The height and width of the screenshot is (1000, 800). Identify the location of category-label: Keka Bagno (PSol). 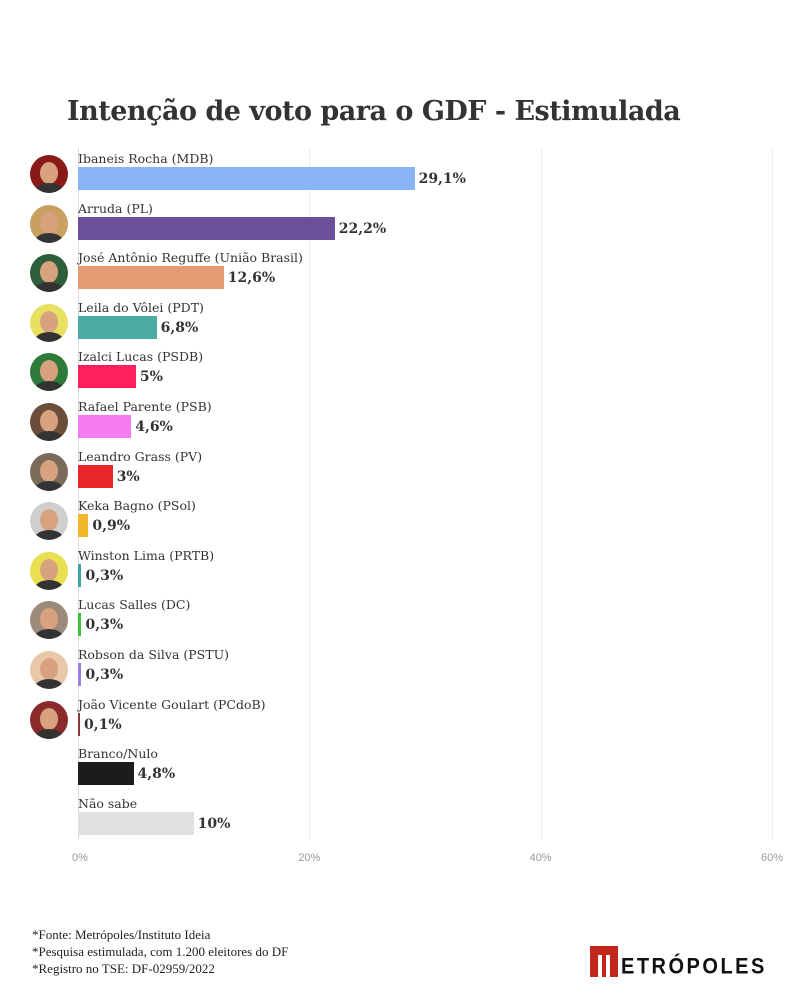
(137, 506).